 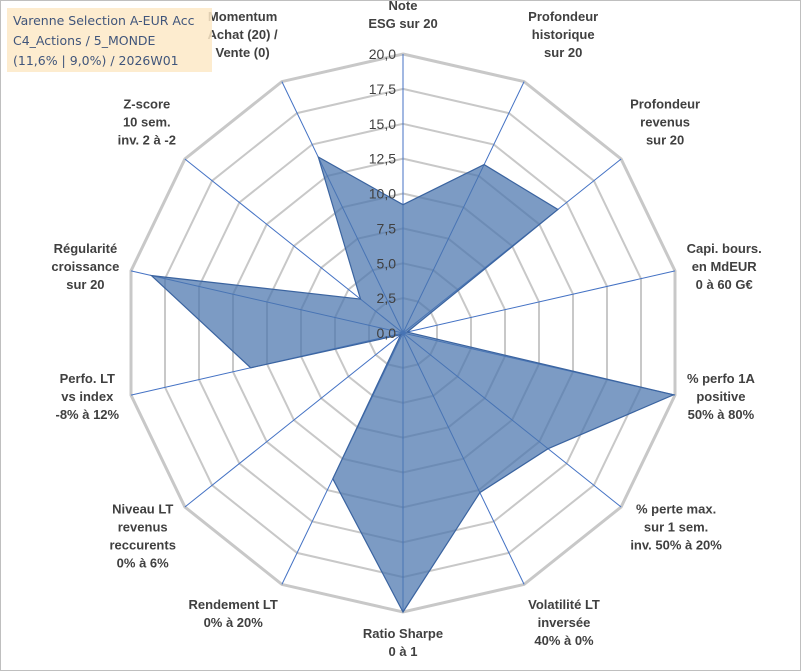 What do you see at coordinates (382, 89) in the screenshot?
I see `tick-label: 17,5` at bounding box center [382, 89].